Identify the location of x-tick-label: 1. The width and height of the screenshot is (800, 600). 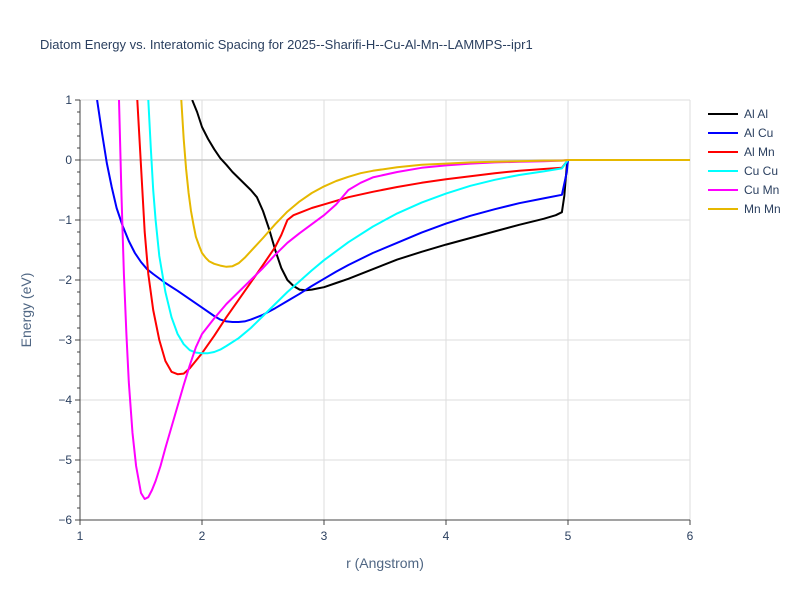
(80, 536).